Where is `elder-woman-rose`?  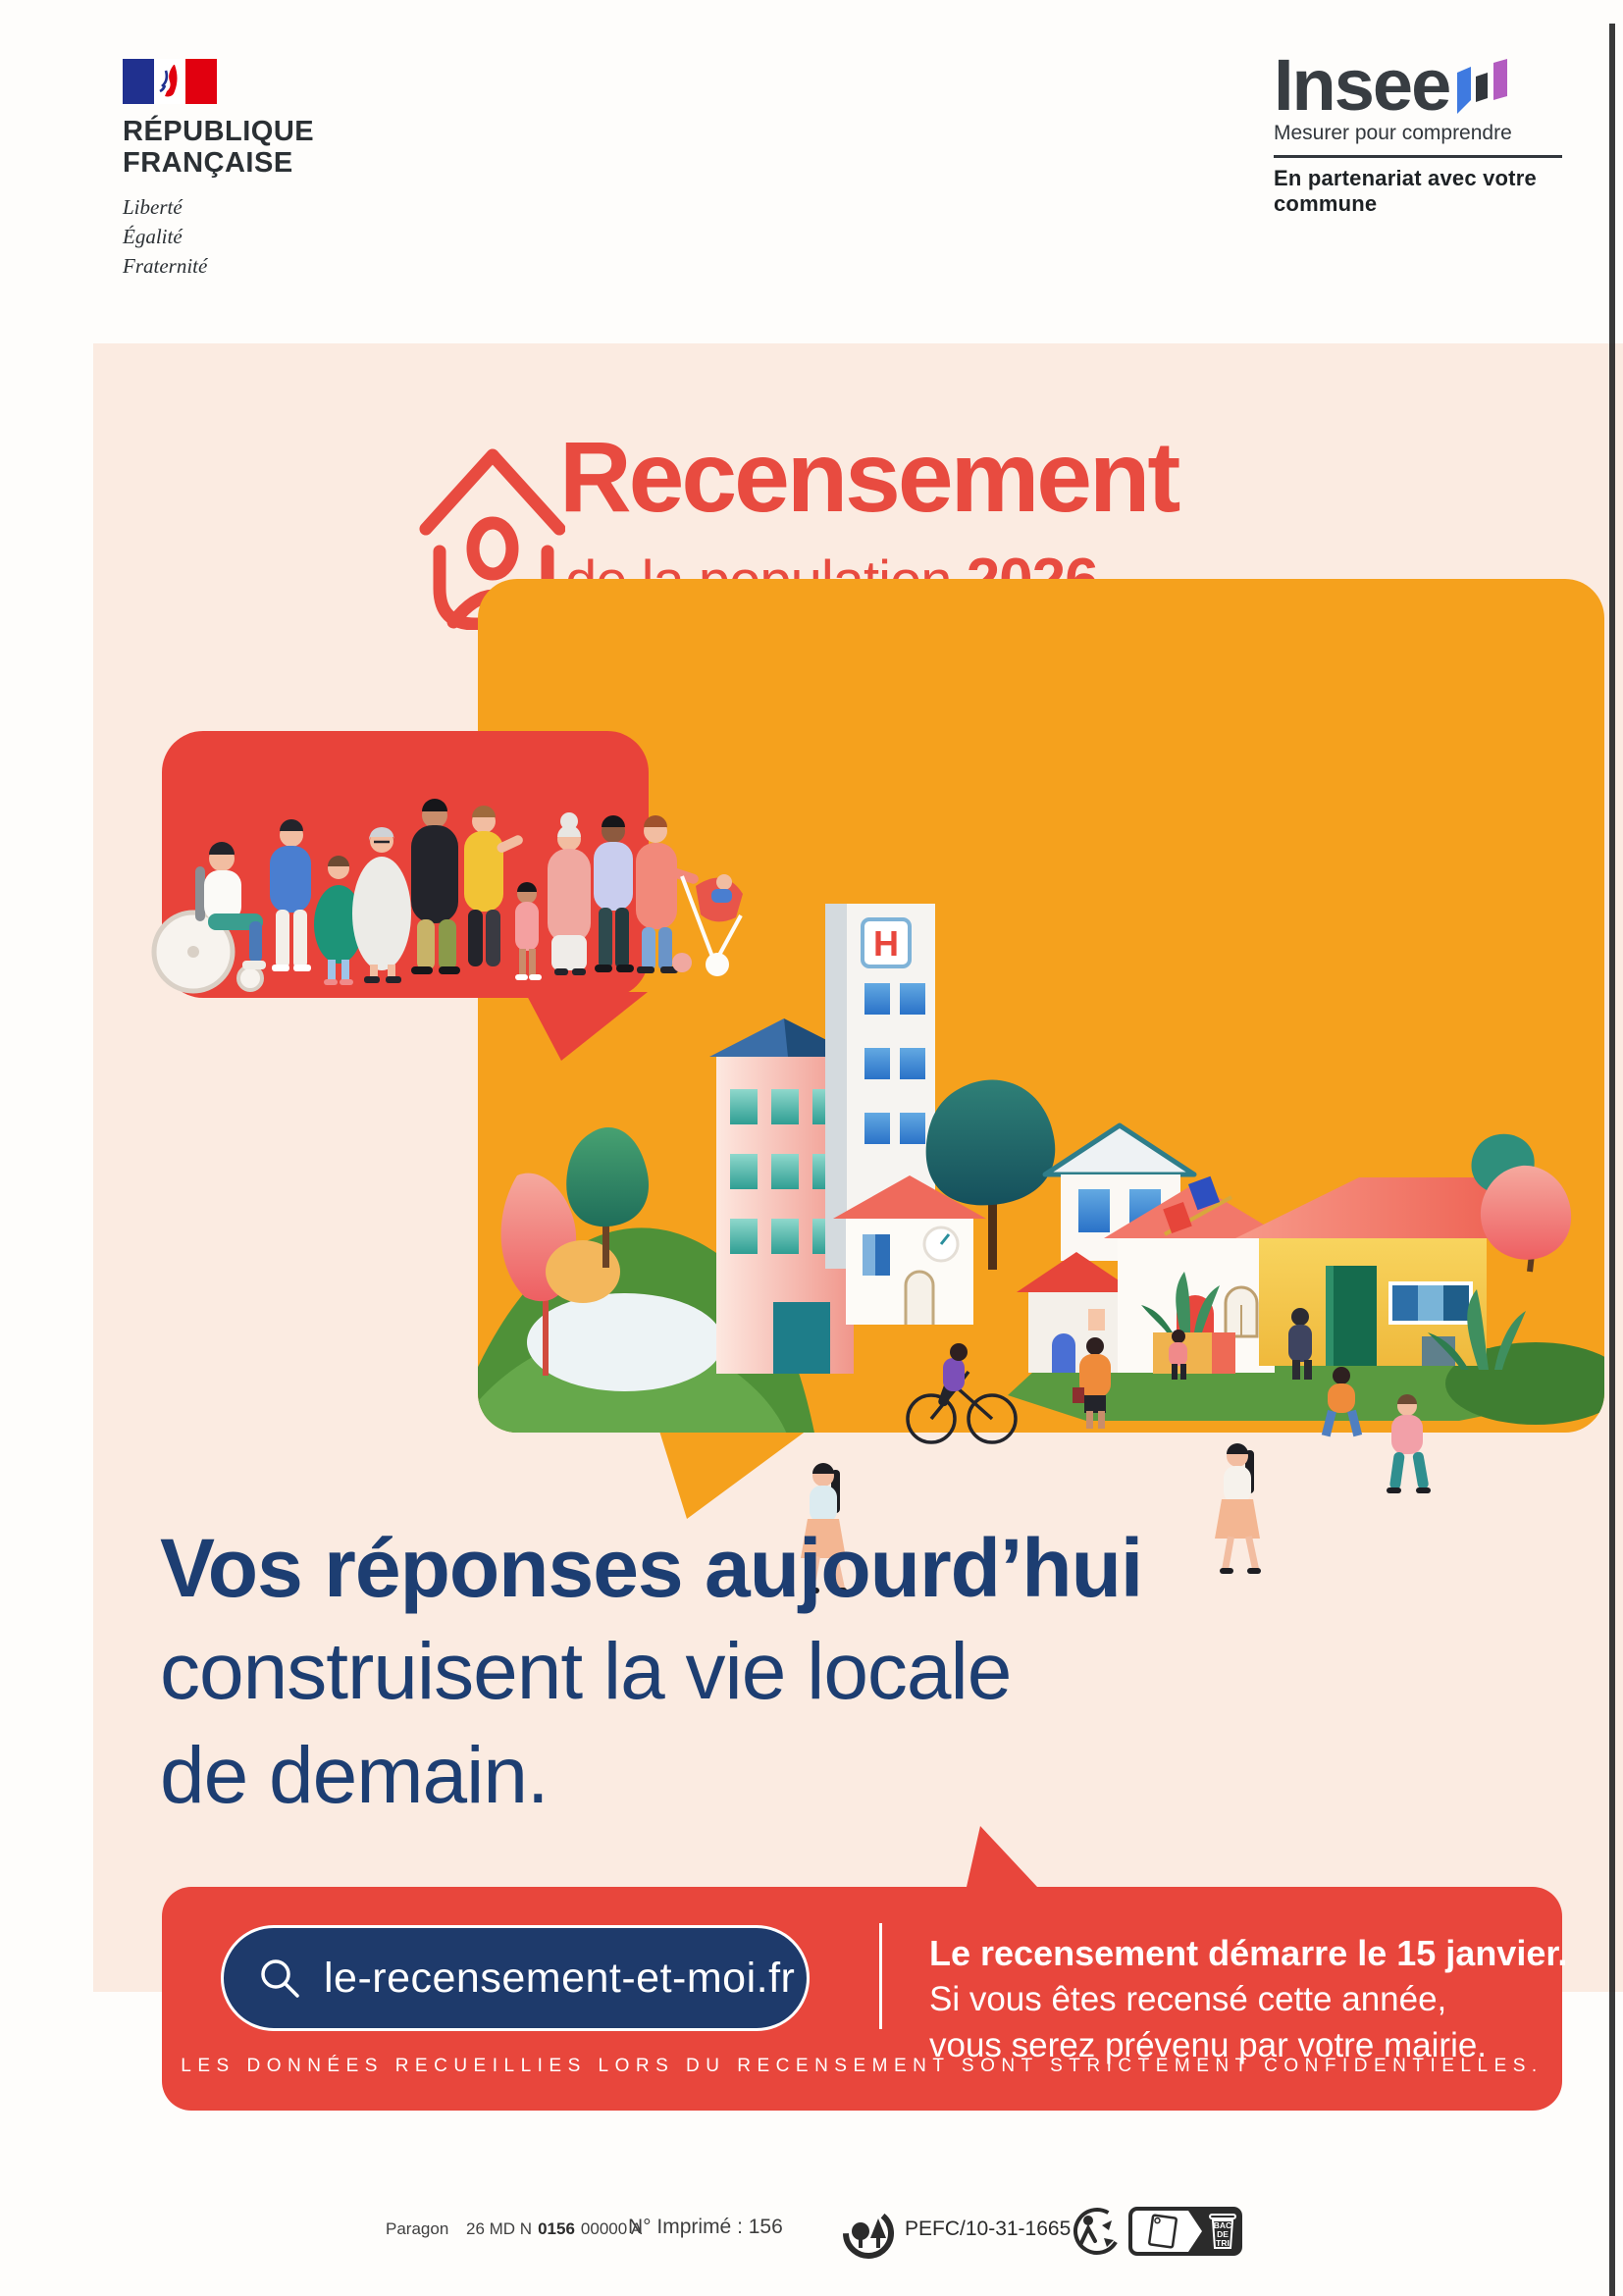 elder-woman-rose is located at coordinates (569, 893).